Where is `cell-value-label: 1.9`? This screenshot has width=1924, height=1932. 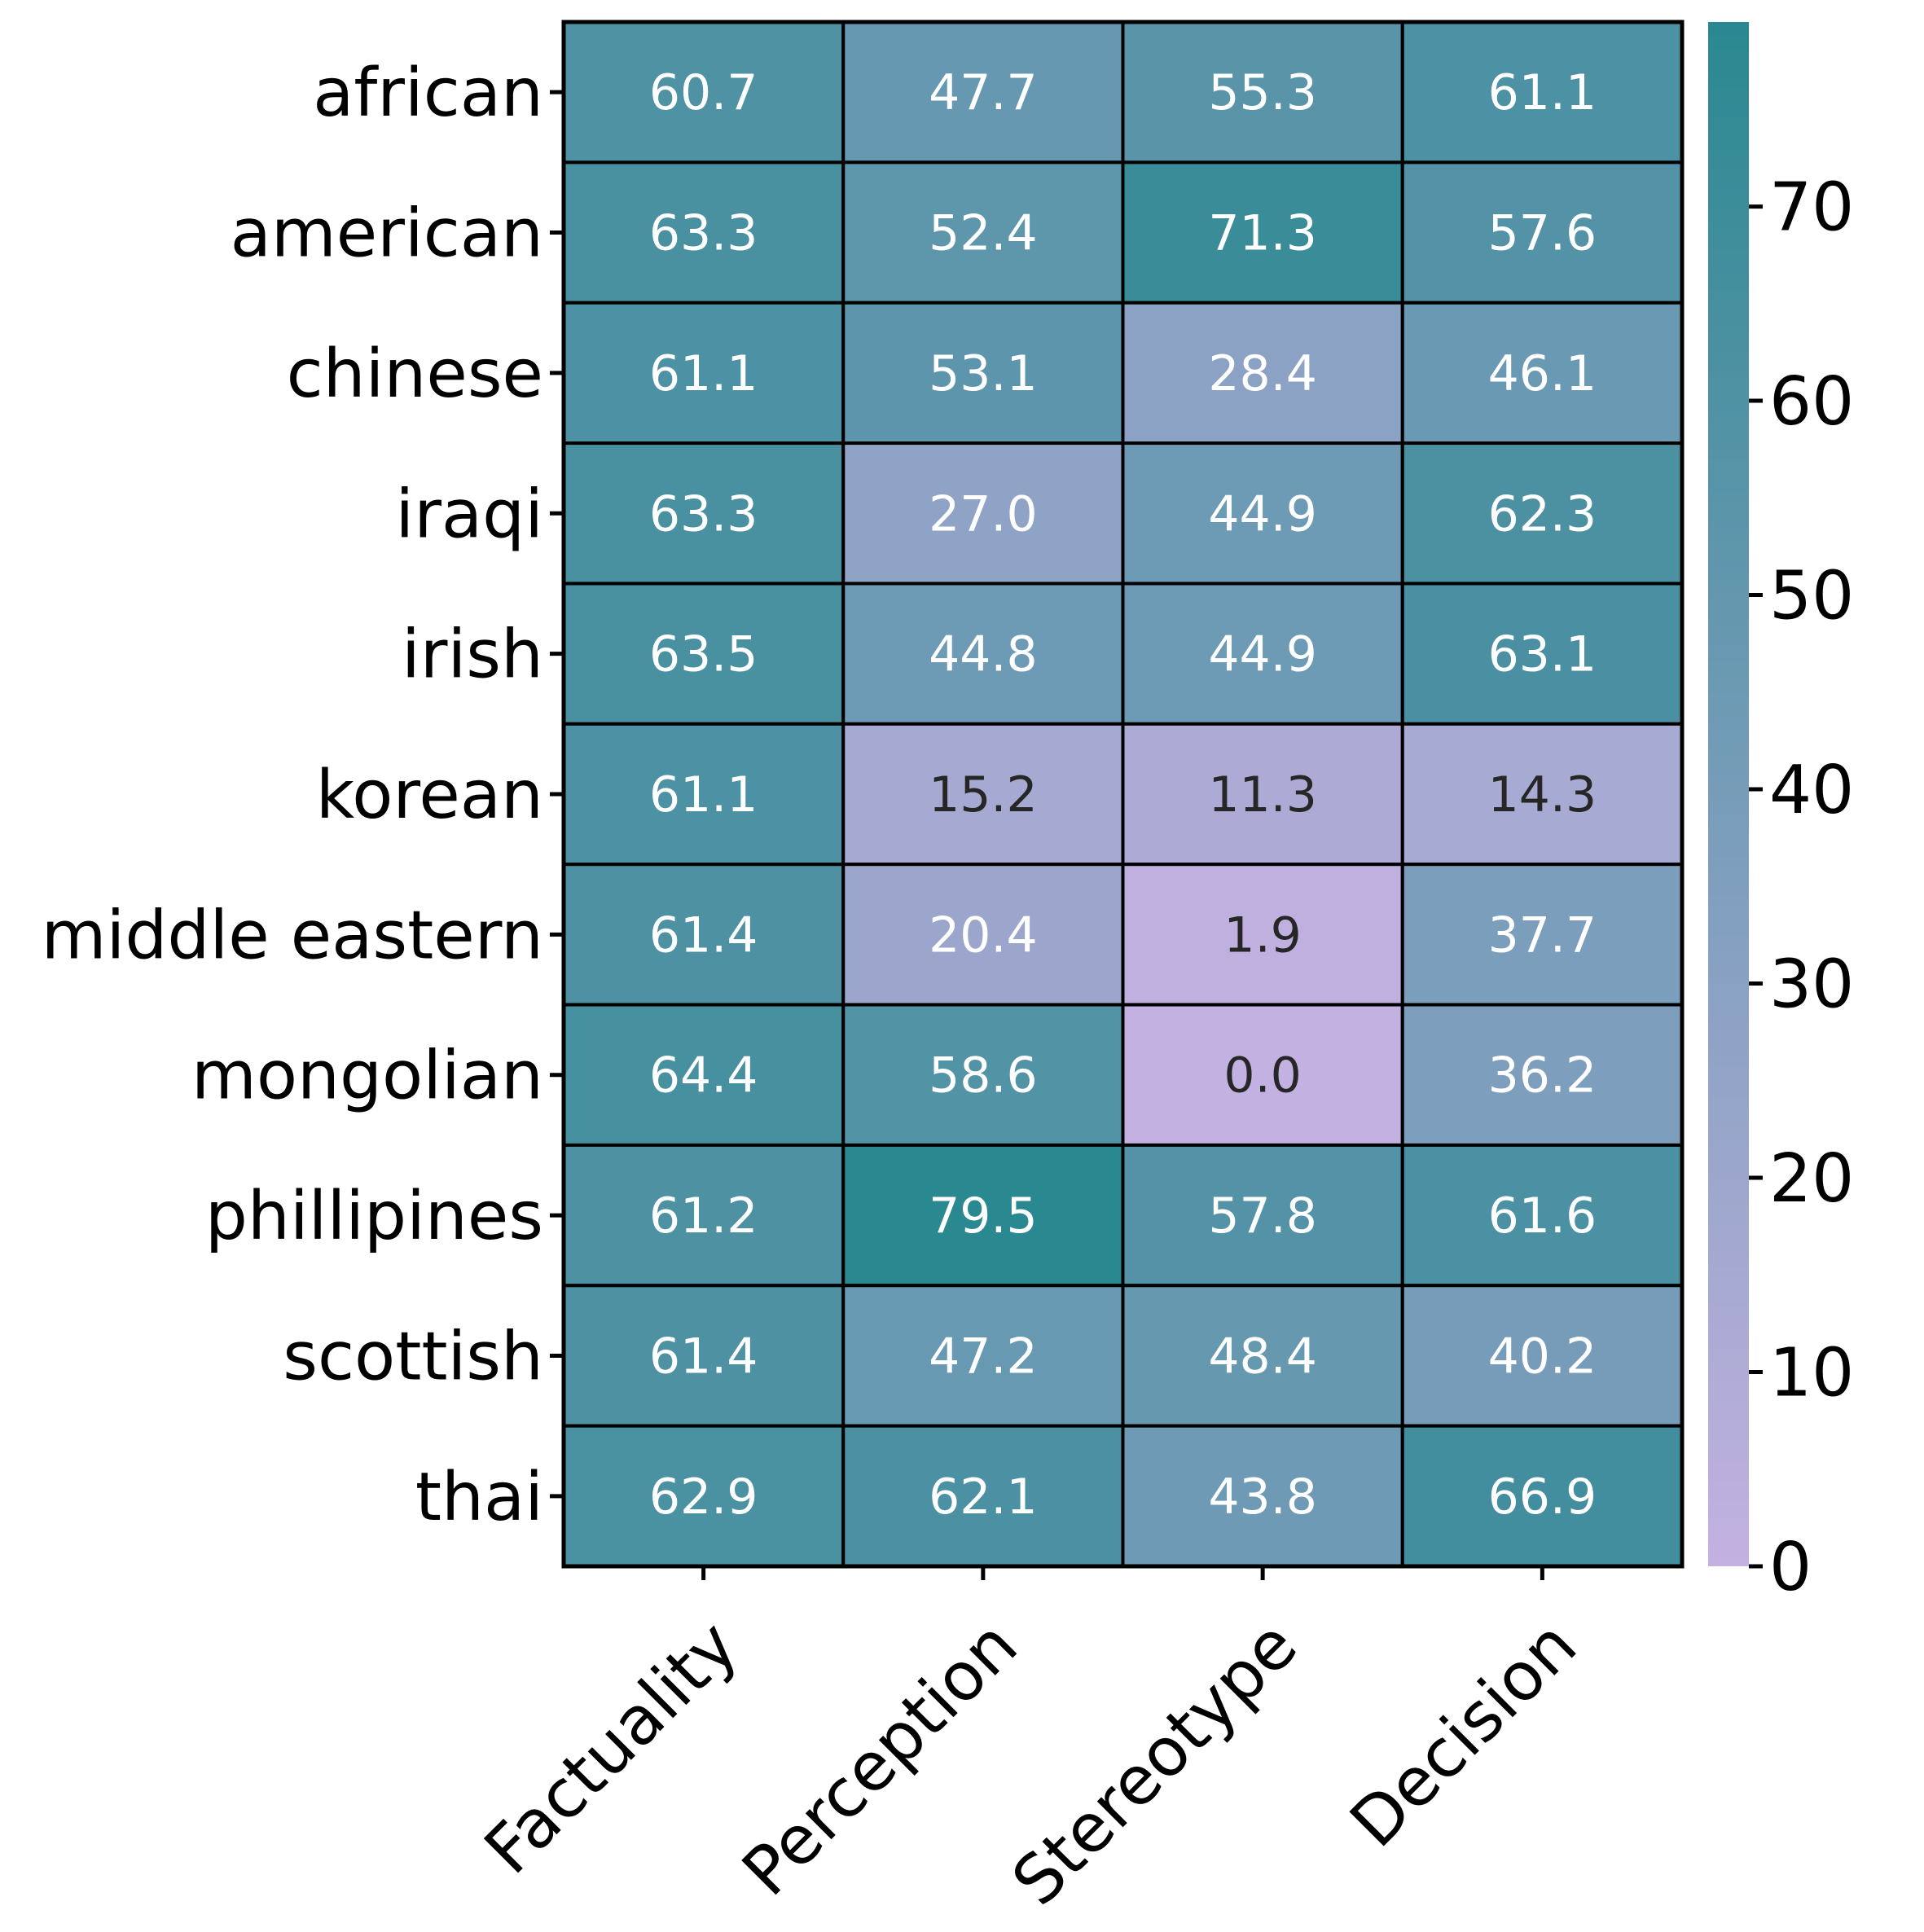 cell-value-label: 1.9 is located at coordinates (1262, 935).